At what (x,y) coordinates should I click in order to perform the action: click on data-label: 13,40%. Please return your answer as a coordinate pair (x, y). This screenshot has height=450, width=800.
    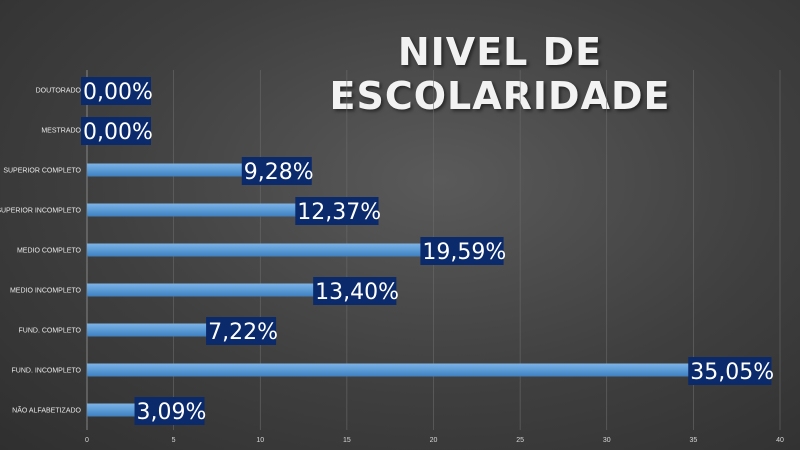
    Looking at the image, I should click on (356, 291).